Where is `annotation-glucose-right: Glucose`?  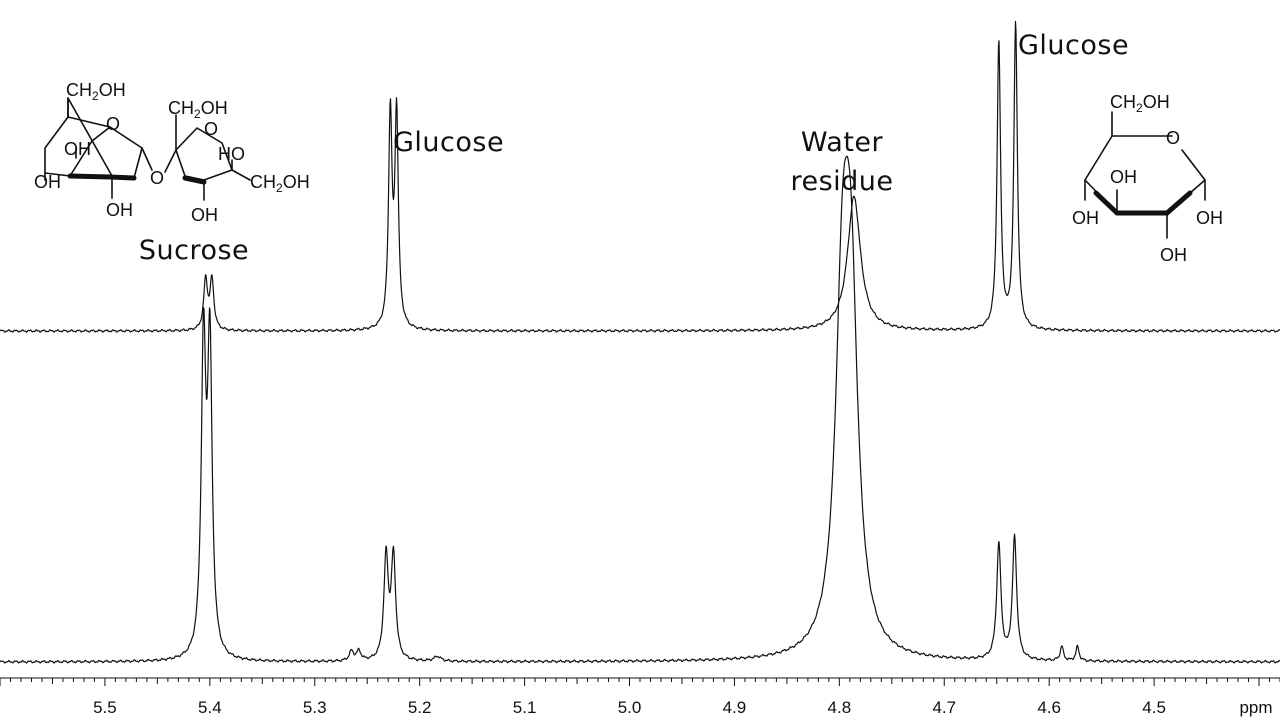
annotation-glucose-right: Glucose is located at coordinates (1073, 45).